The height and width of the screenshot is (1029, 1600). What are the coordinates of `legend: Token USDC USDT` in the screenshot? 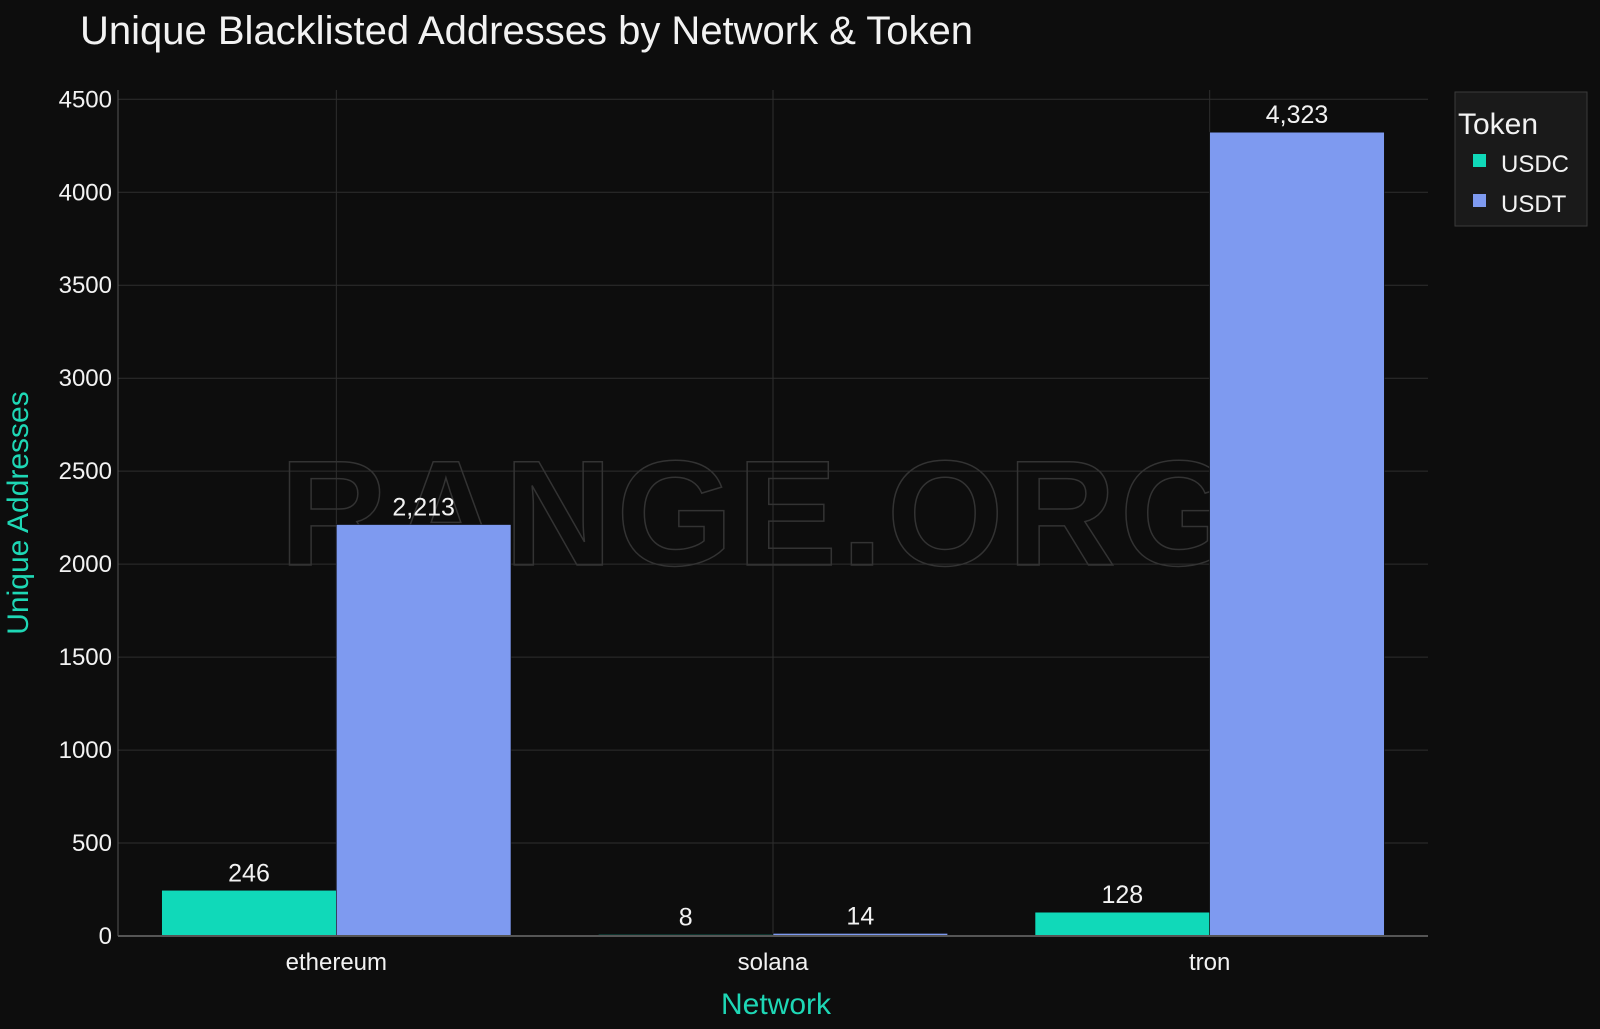 It's located at (1521, 159).